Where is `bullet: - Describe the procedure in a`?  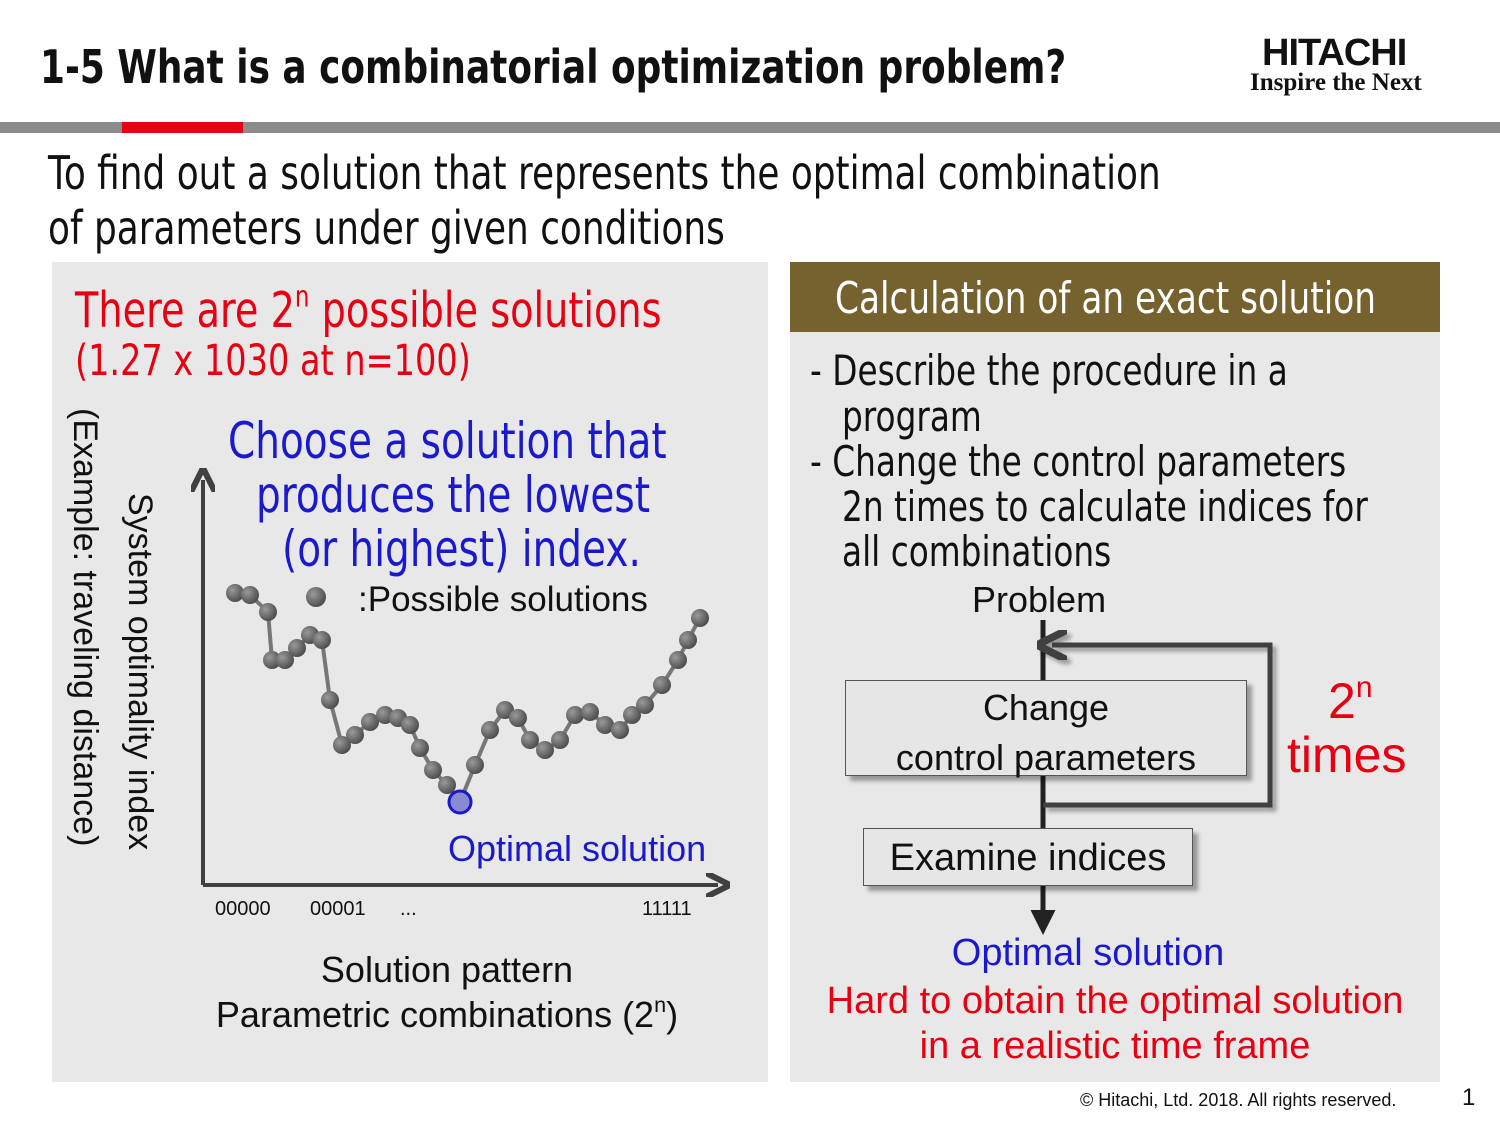 bullet: - Describe the procedure in a is located at coordinates (1049, 370).